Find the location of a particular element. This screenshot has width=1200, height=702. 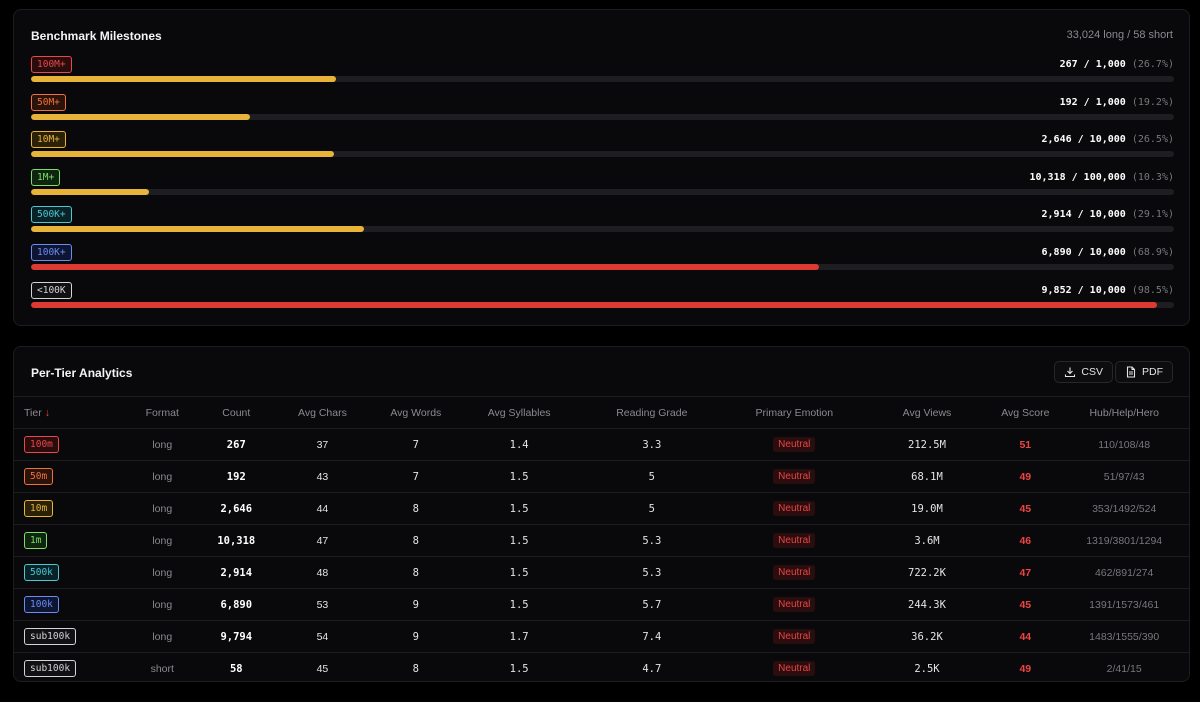

column-header: Avg Words is located at coordinates (416, 412).